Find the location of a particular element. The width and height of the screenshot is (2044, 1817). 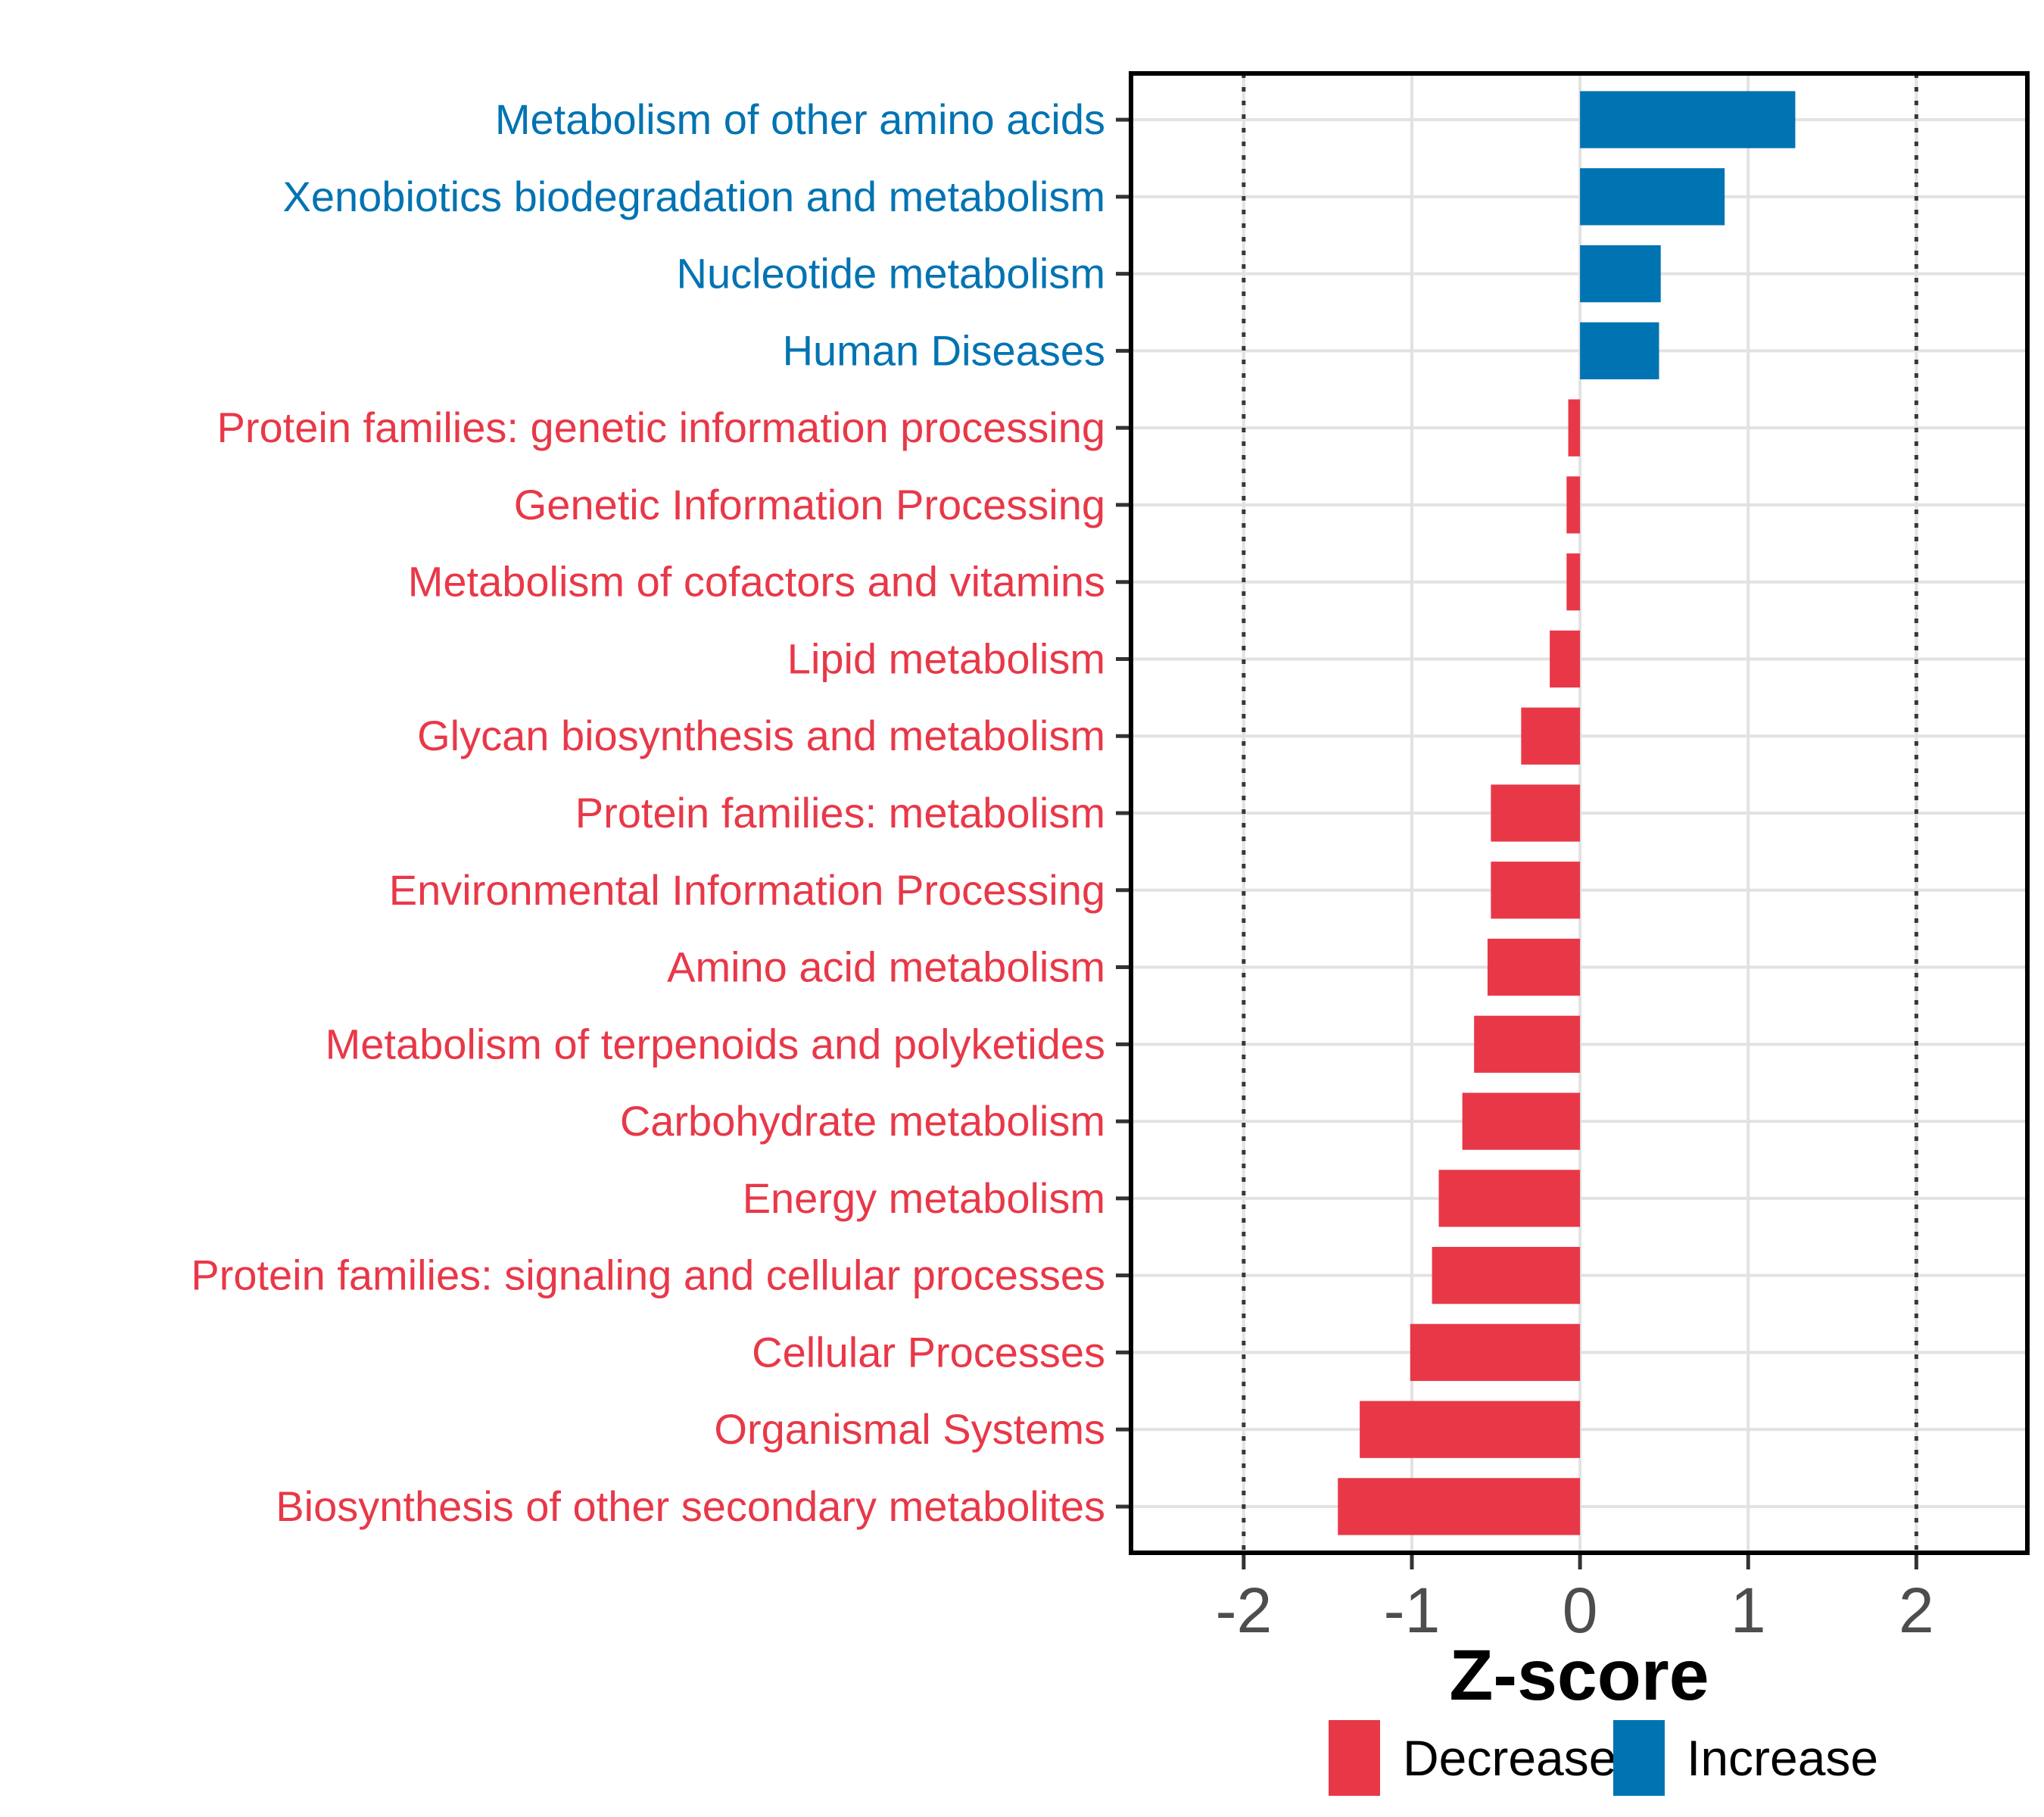

category-label: Lipid metabolism is located at coordinates (946, 658).